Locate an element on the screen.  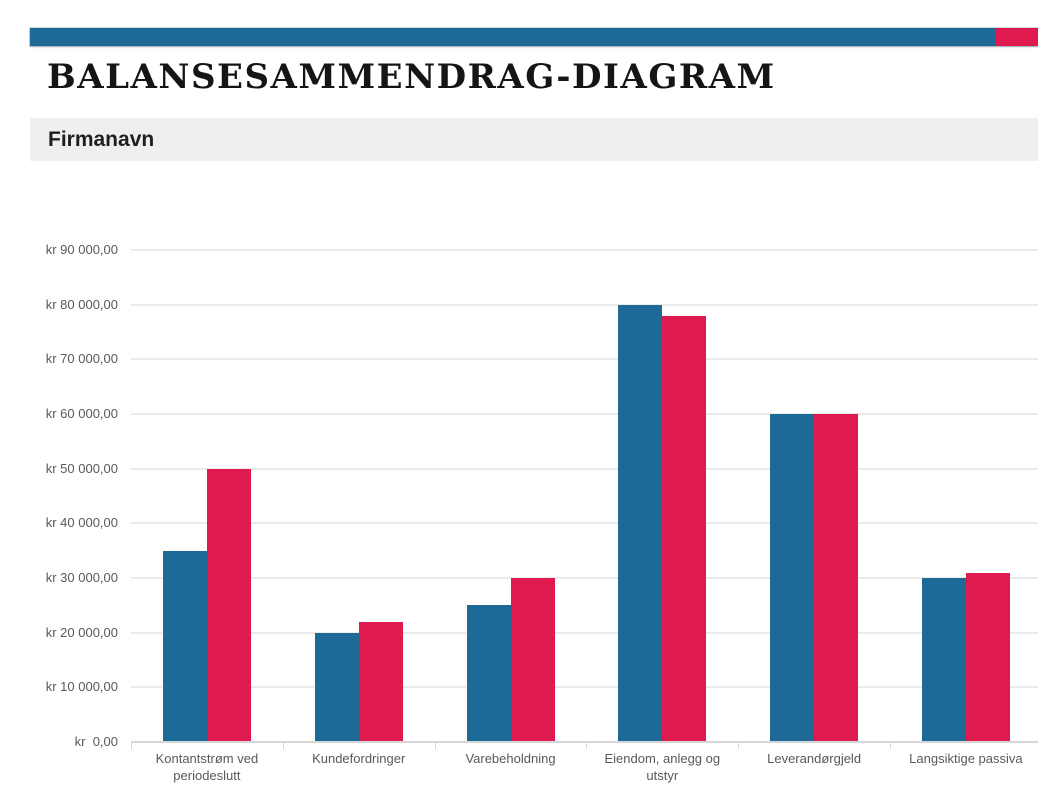
x-axis-label: Varebeholdning is located at coordinates (510, 758).